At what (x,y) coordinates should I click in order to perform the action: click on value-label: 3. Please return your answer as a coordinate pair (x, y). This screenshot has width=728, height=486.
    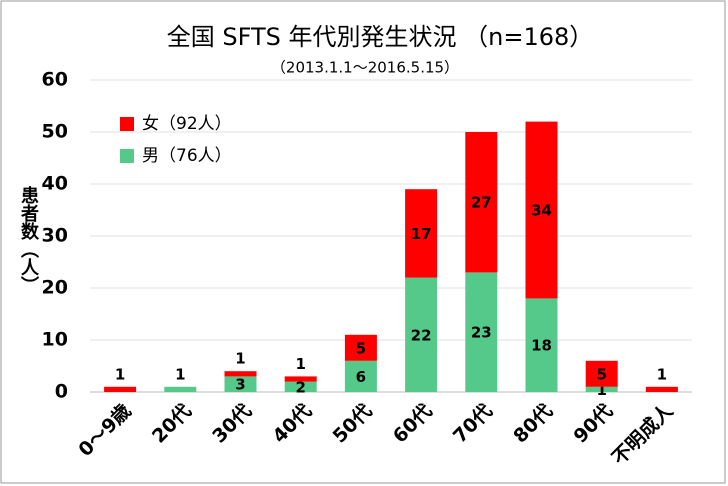
    Looking at the image, I should click on (240, 385).